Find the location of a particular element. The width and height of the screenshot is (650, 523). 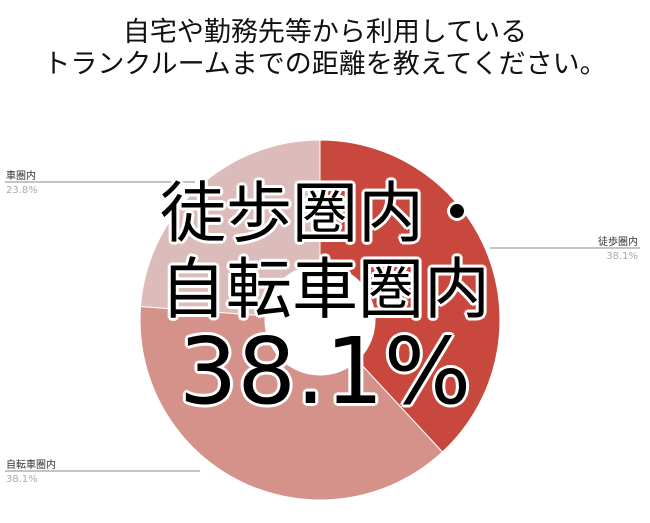

chart-title-line-1: 自宅や勤務先等から利用している is located at coordinates (325, 32).